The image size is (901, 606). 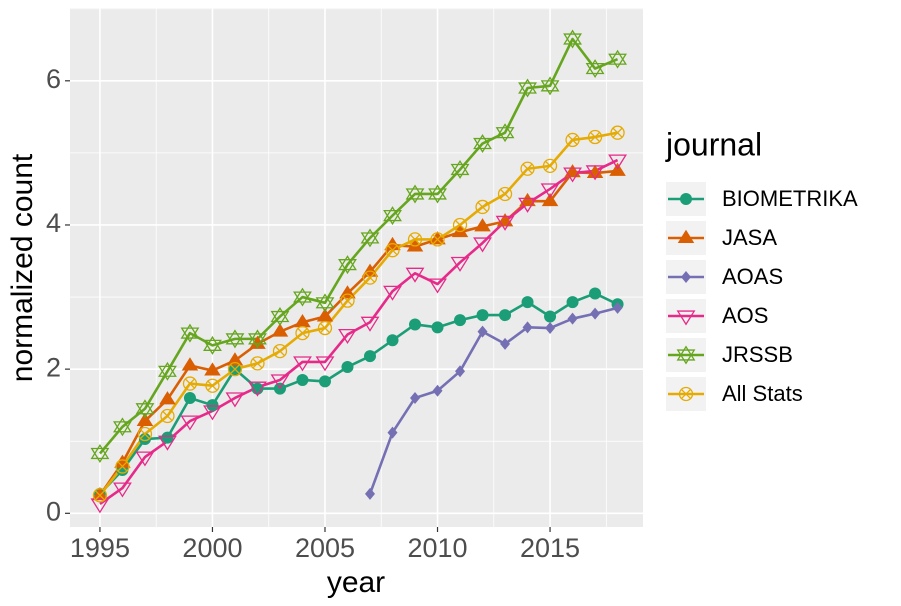 What do you see at coordinates (53, 511) in the screenshot?
I see `y-tick-label: 0` at bounding box center [53, 511].